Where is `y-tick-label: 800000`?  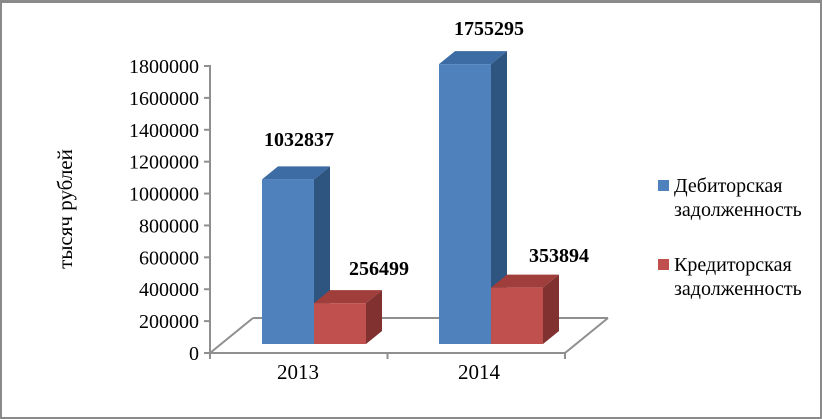
y-tick-label: 800000 is located at coordinates (169, 226).